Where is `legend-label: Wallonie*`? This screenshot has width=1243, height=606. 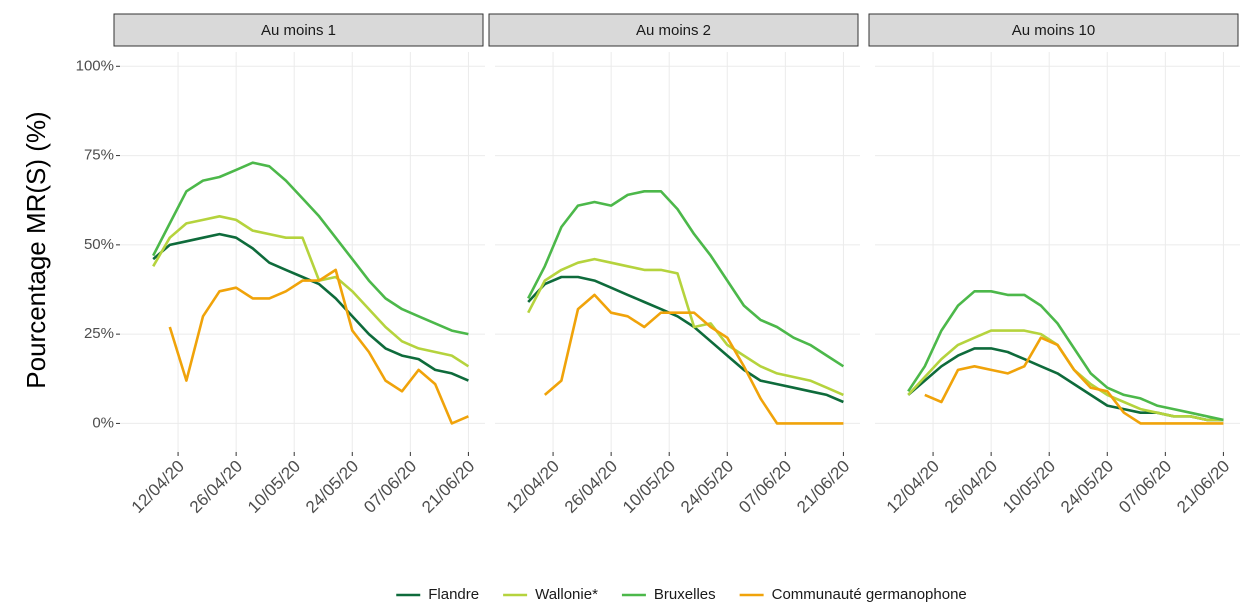 legend-label: Wallonie* is located at coordinates (566, 594).